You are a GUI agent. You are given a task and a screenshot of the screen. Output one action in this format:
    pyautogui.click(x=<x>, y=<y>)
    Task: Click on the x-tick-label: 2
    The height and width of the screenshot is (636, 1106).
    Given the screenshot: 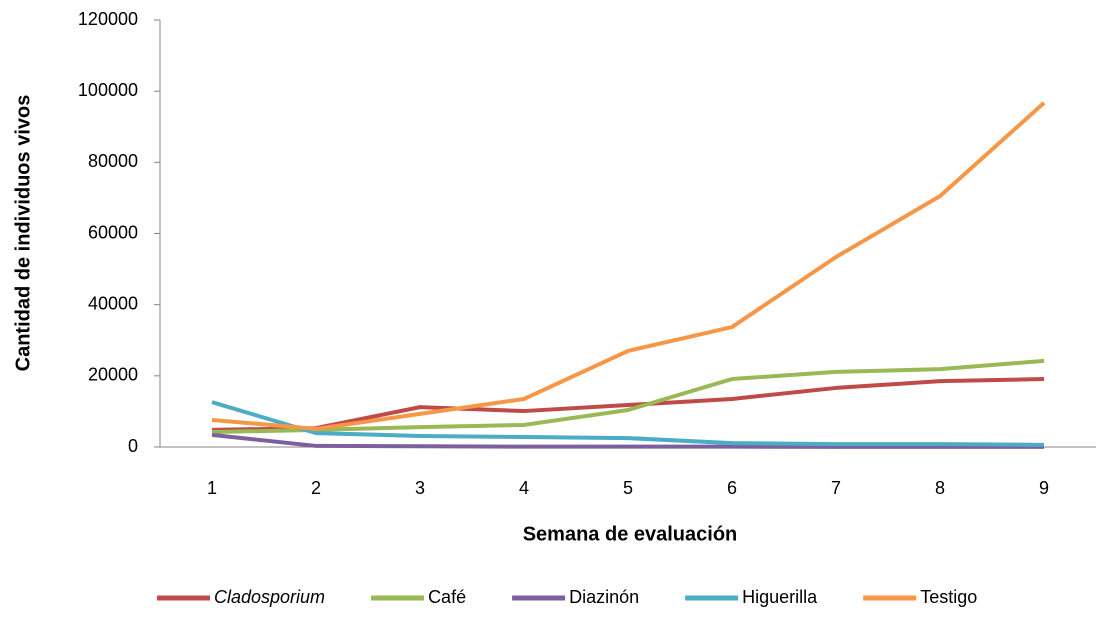 What is the action you would take?
    pyautogui.click(x=316, y=488)
    